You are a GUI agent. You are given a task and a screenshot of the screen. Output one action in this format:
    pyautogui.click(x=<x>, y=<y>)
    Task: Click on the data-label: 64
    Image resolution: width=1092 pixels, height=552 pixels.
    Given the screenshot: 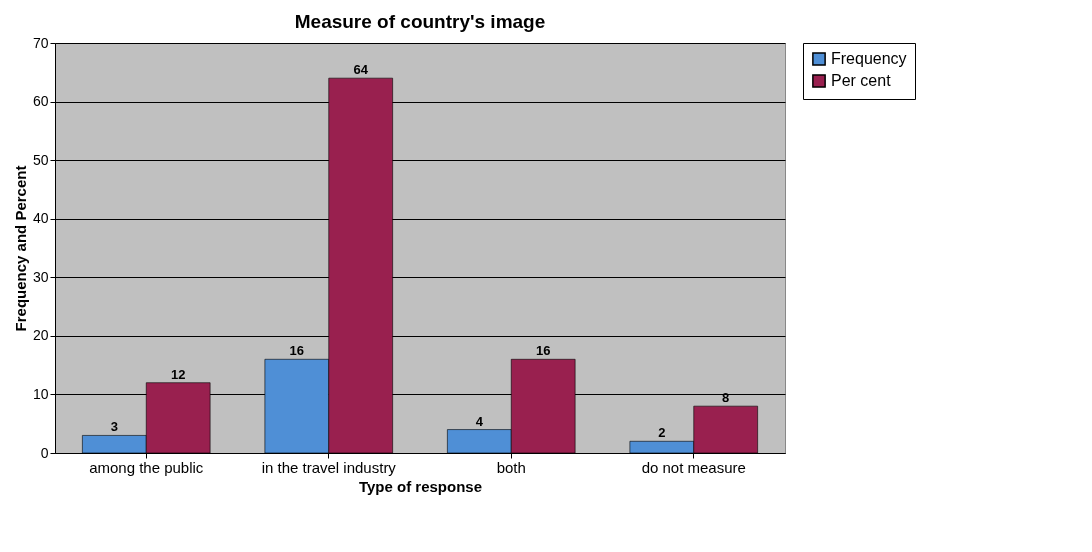 What is the action you would take?
    pyautogui.click(x=361, y=70)
    